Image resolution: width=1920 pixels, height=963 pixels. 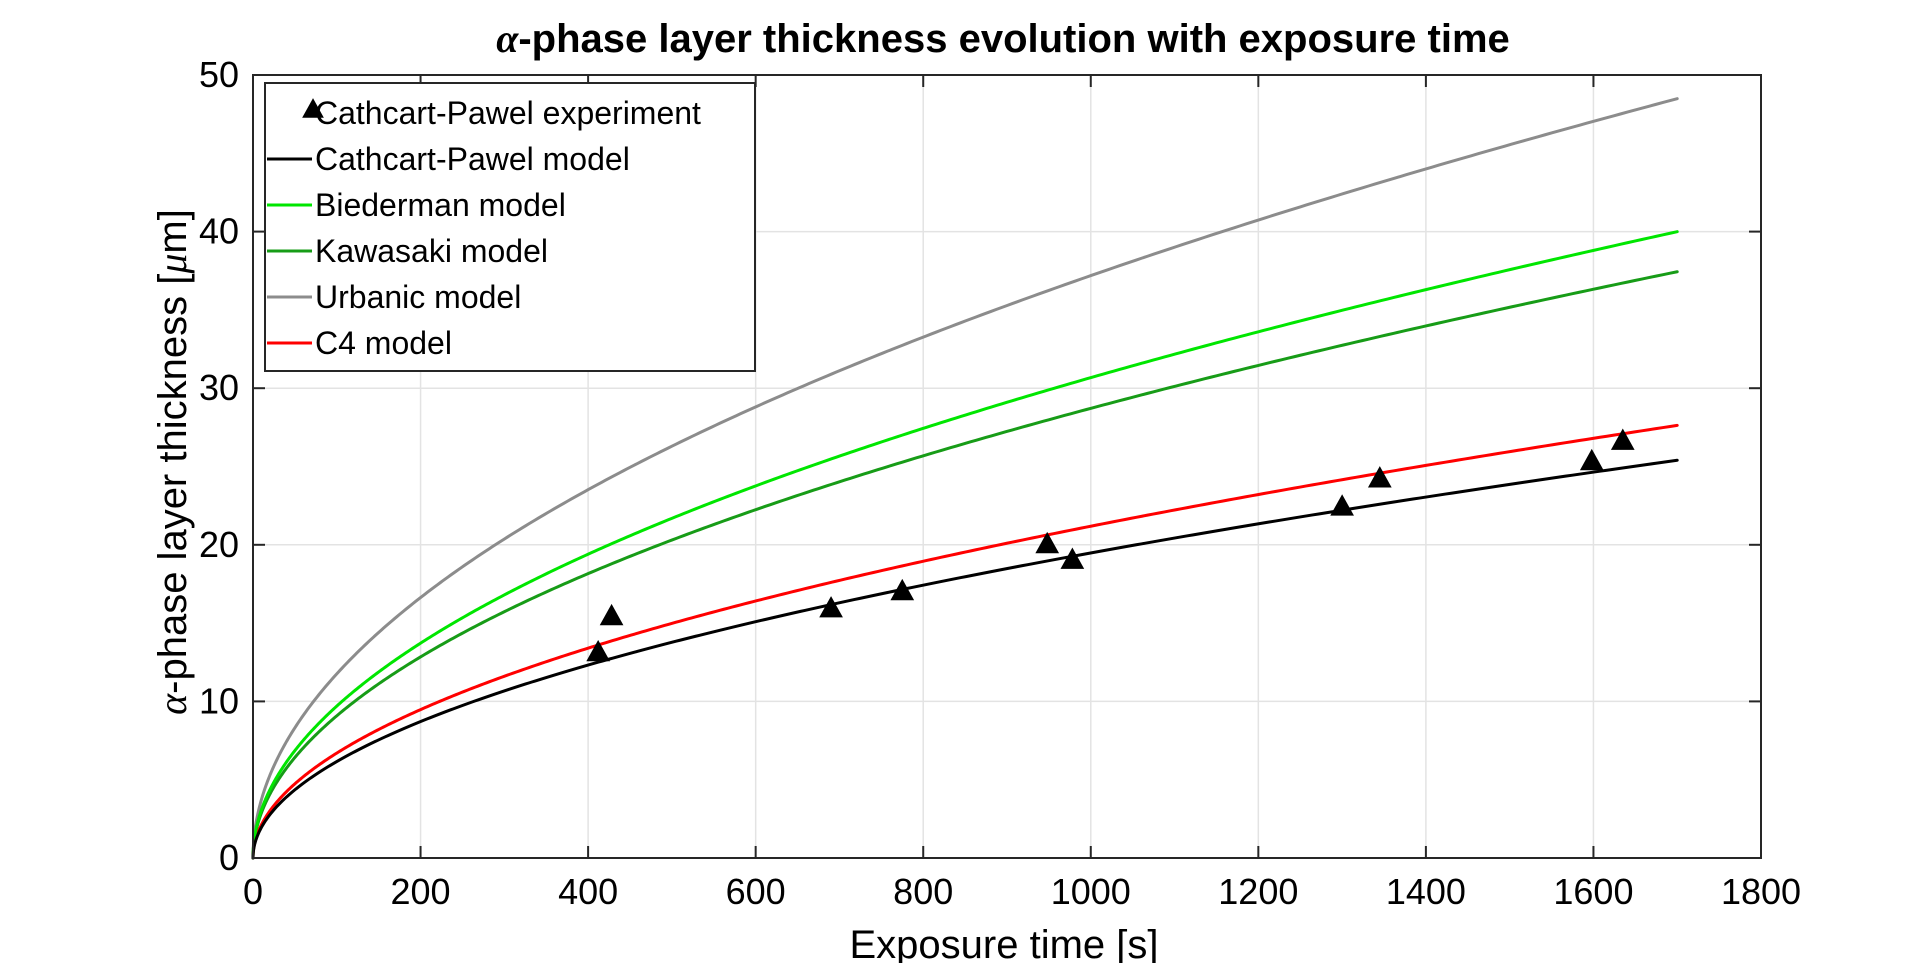 What do you see at coordinates (219, 544) in the screenshot?
I see `y-tick-label: 20` at bounding box center [219, 544].